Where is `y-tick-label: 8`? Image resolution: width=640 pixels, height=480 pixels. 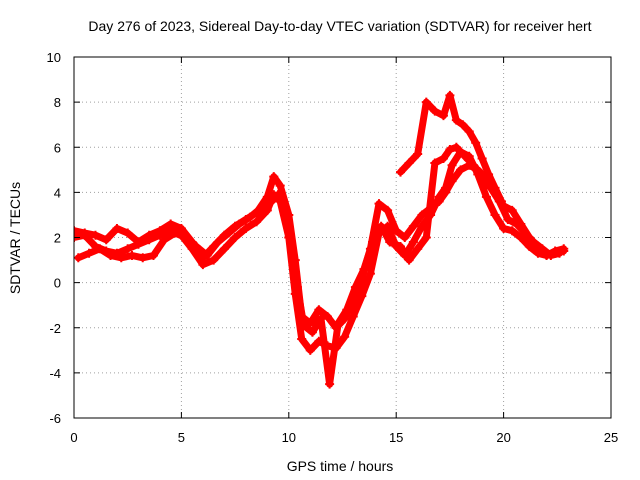 y-tick-label: 8 is located at coordinates (57, 102).